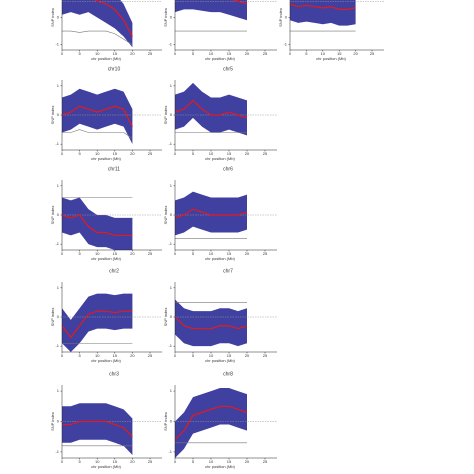  What do you see at coordinates (228, 374) in the screenshot?
I see `panel-title: chr8` at bounding box center [228, 374].